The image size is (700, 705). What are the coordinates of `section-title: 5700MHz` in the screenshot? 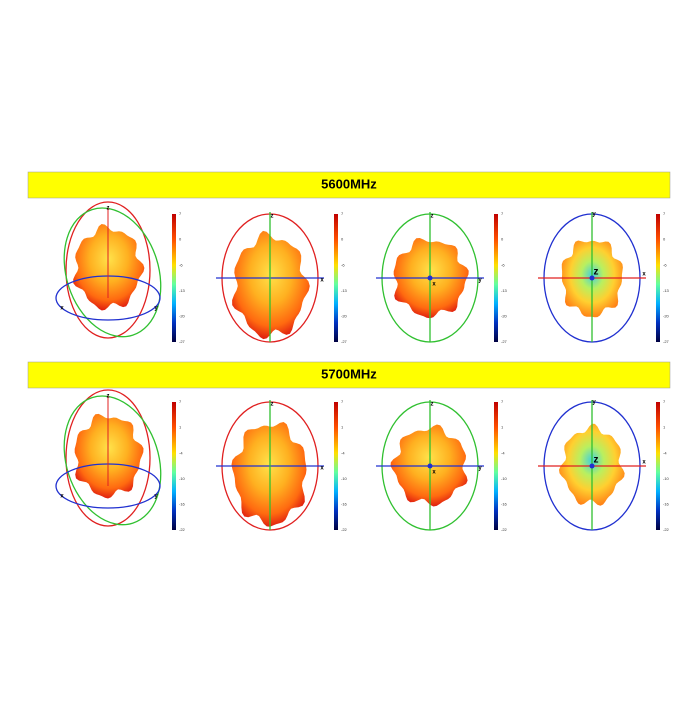 It's located at (349, 373).